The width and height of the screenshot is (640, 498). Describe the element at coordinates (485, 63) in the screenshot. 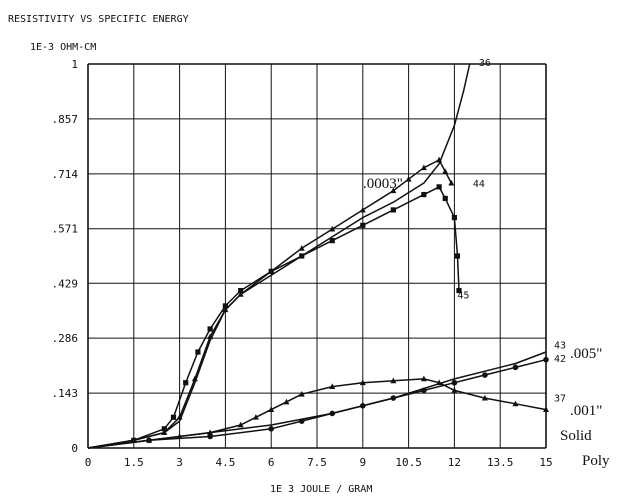

I see `series-label-36: 36` at that location.